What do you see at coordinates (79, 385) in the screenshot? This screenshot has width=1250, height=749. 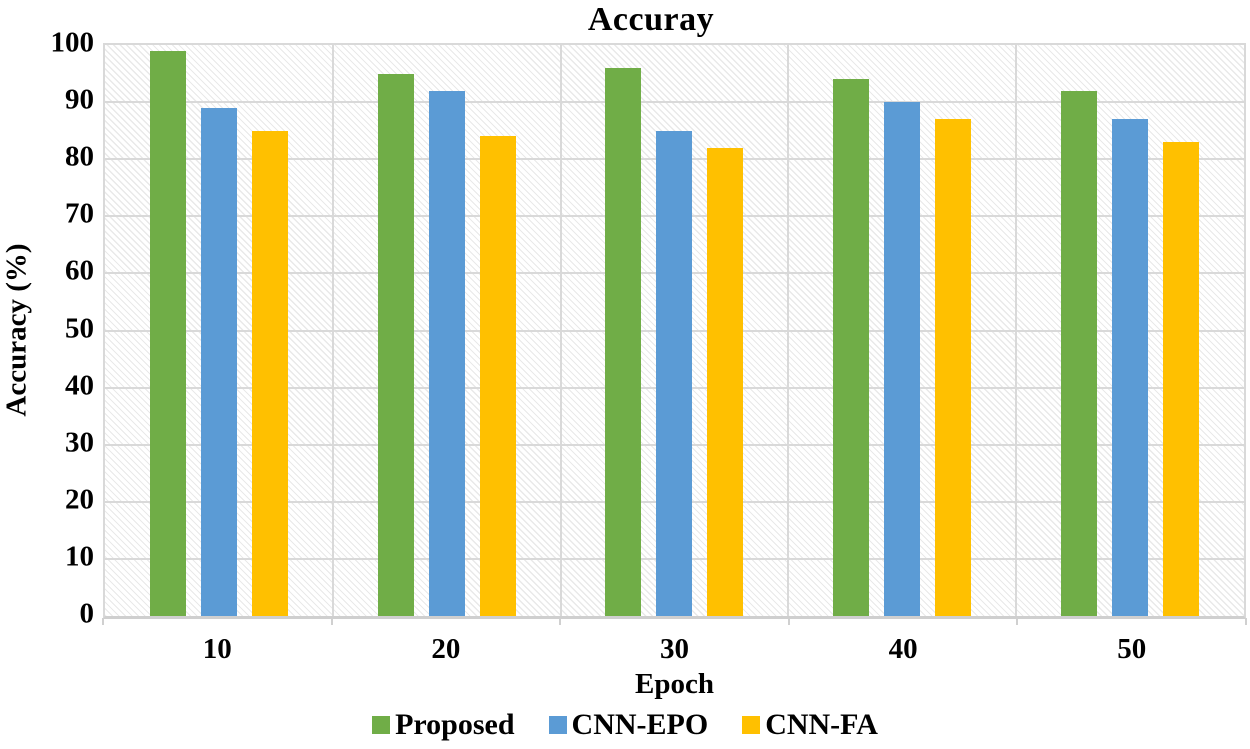 I see `y-tick-label-40: 40` at bounding box center [79, 385].